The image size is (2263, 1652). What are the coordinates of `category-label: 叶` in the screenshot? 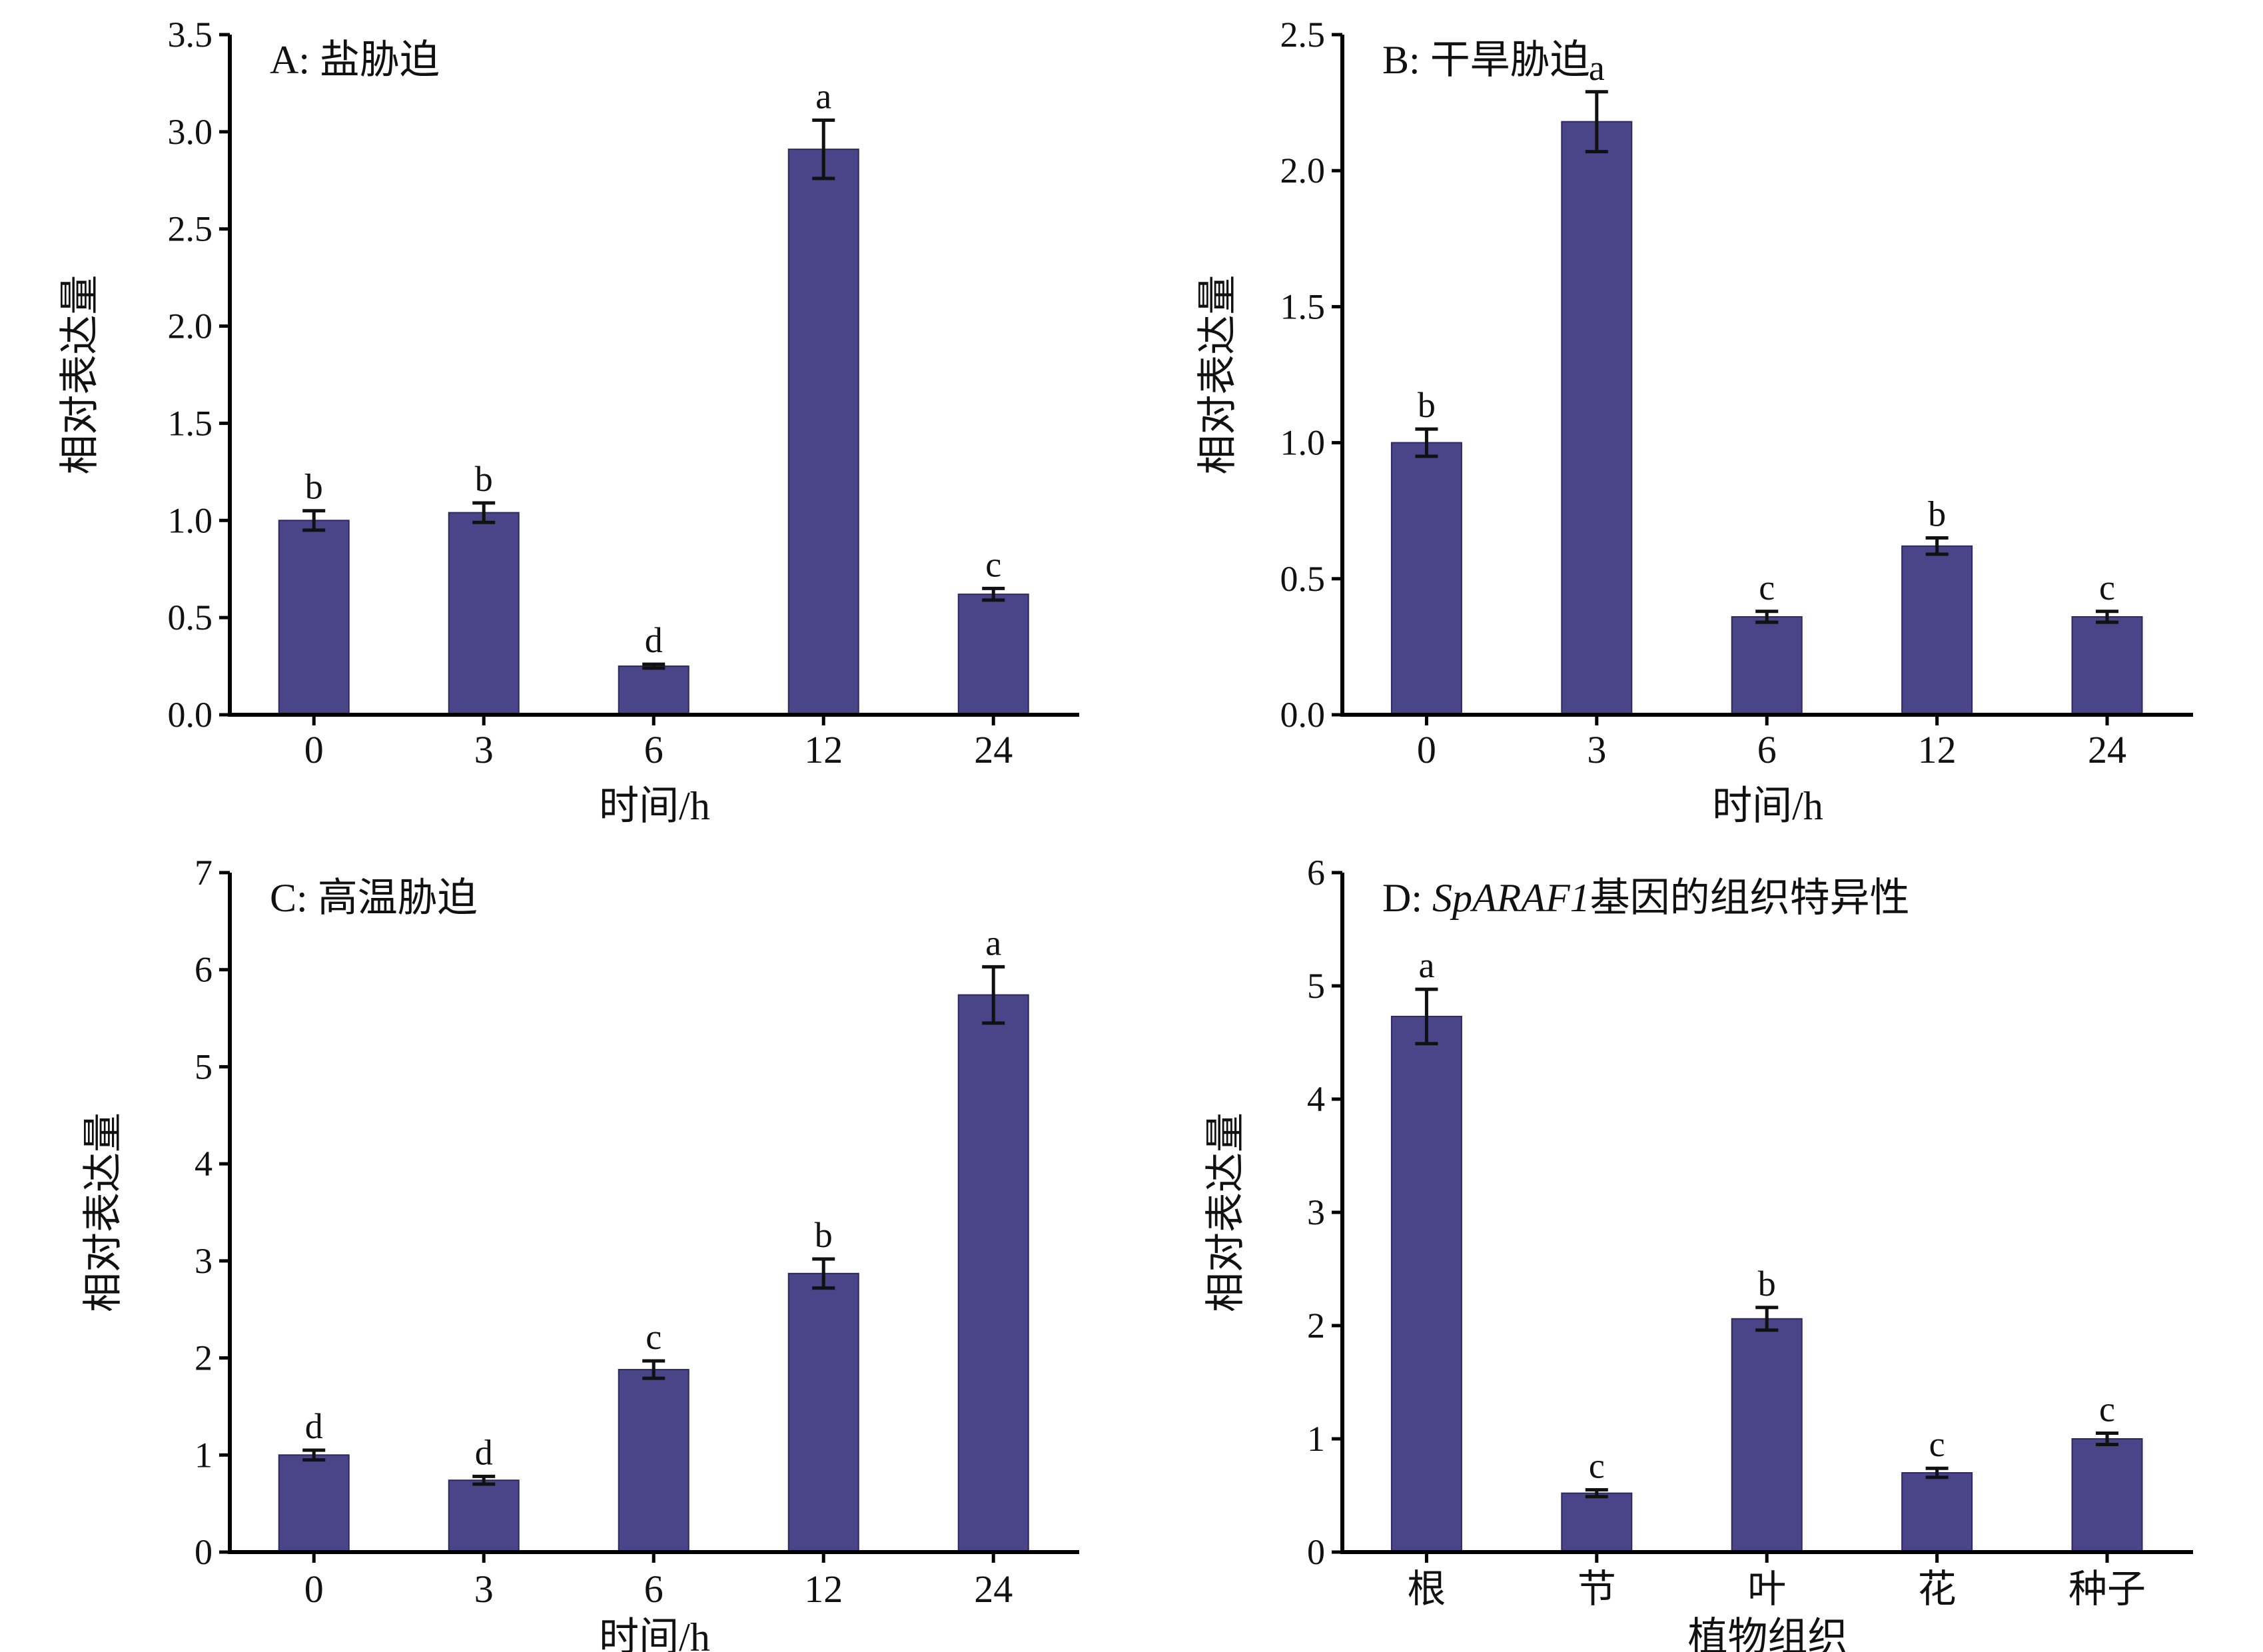 It's located at (1766, 1589).